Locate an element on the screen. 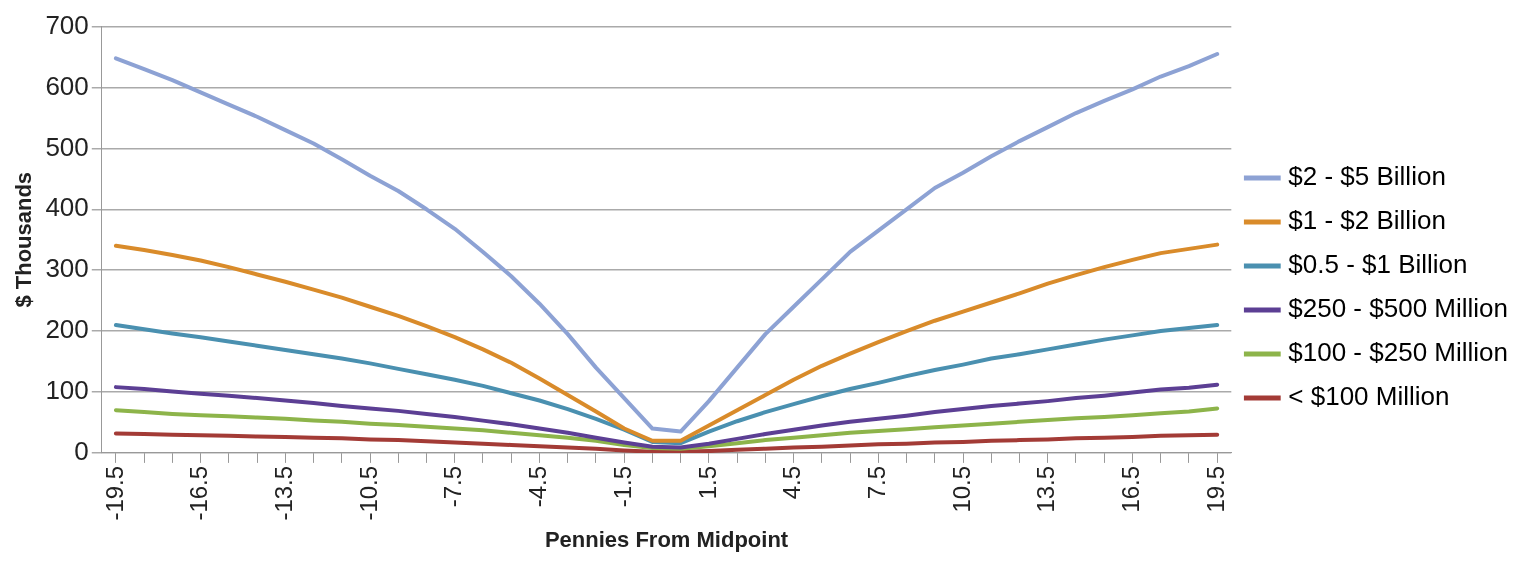 Image resolution: width=1538 pixels, height=567 pixels. x-tick-label: 13.5 is located at coordinates (1046, 489).